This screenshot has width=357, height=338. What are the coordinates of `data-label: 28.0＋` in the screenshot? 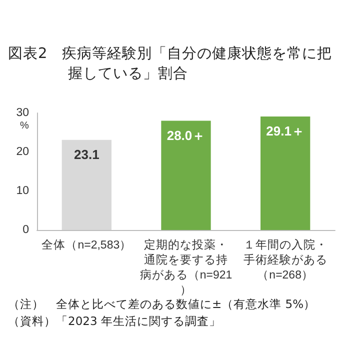 It's located at (186, 135).